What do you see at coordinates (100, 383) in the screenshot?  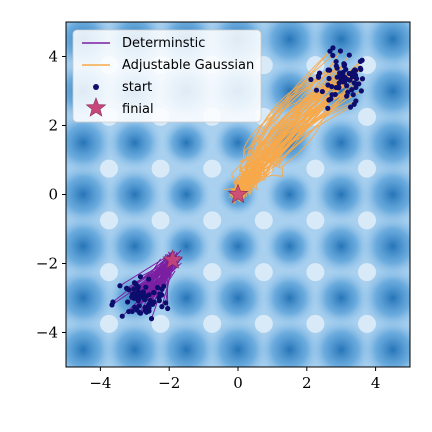 I see `x-tick-label: −4` at bounding box center [100, 383].